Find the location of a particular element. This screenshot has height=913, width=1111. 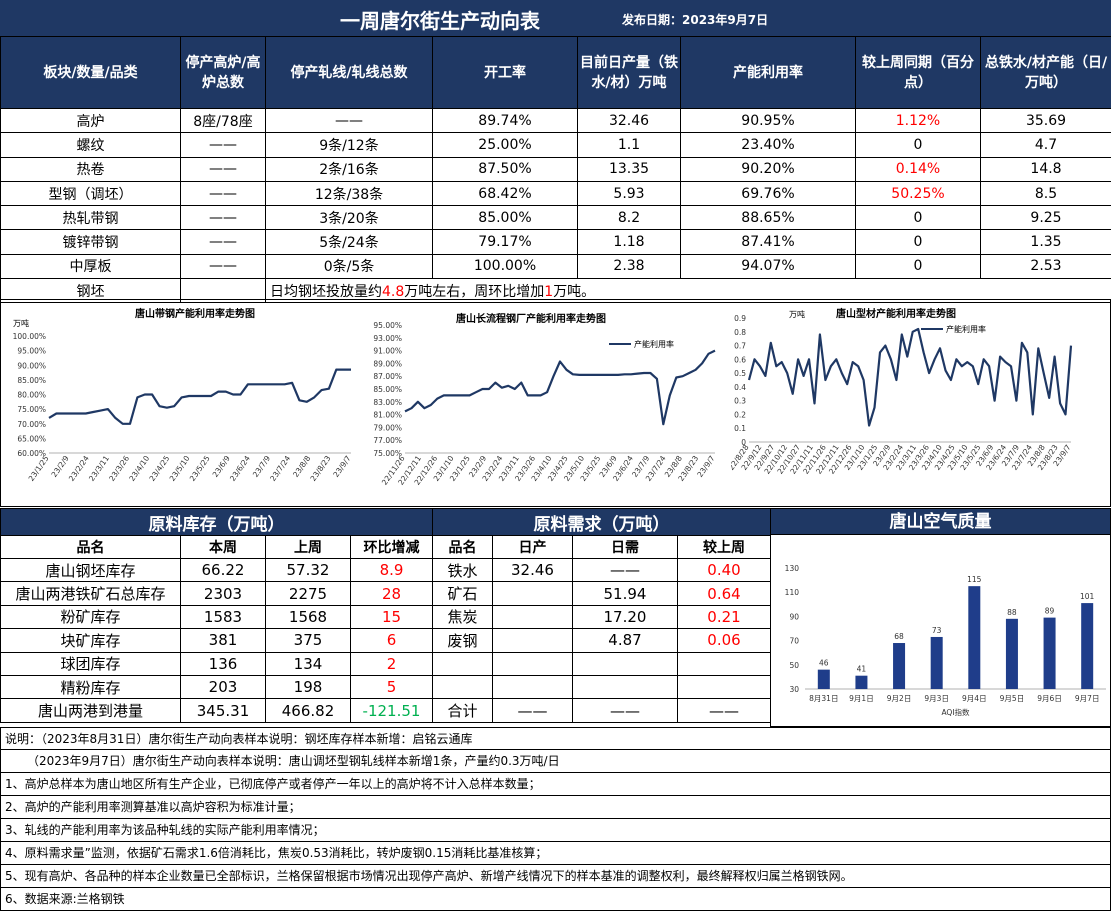

inventory-change: 5 is located at coordinates (391, 687).